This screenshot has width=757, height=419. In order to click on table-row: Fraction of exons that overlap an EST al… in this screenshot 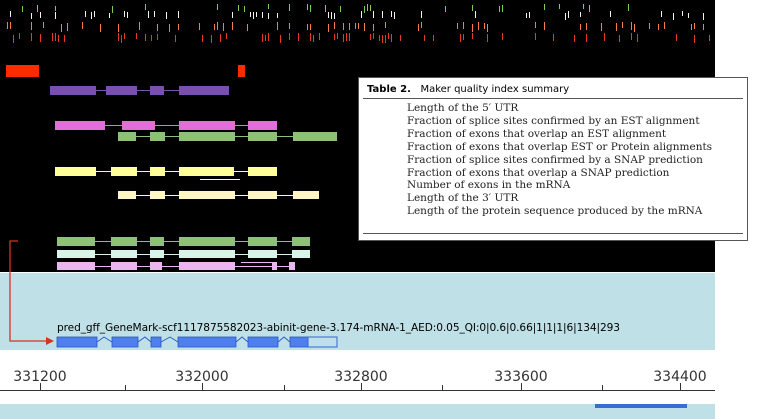, I will do `click(537, 133)`.